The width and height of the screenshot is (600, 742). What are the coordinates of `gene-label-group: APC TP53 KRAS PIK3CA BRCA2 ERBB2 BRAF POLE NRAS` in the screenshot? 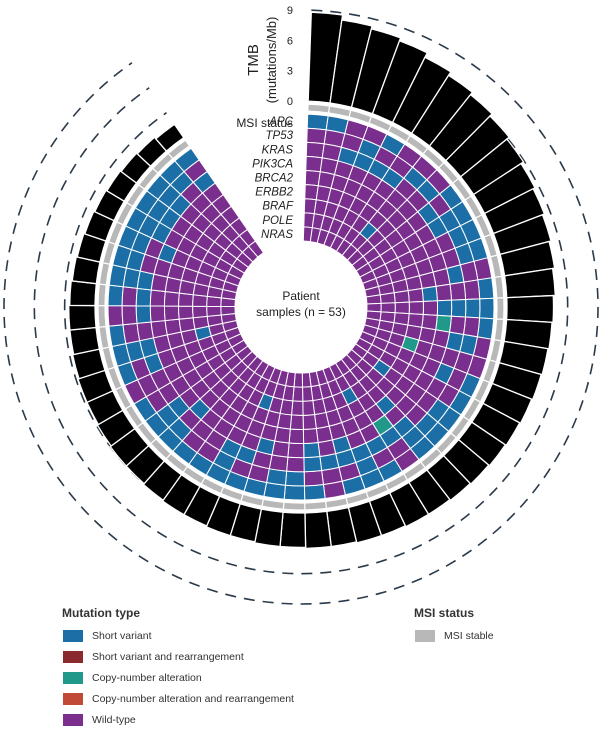 It's located at (273, 178).